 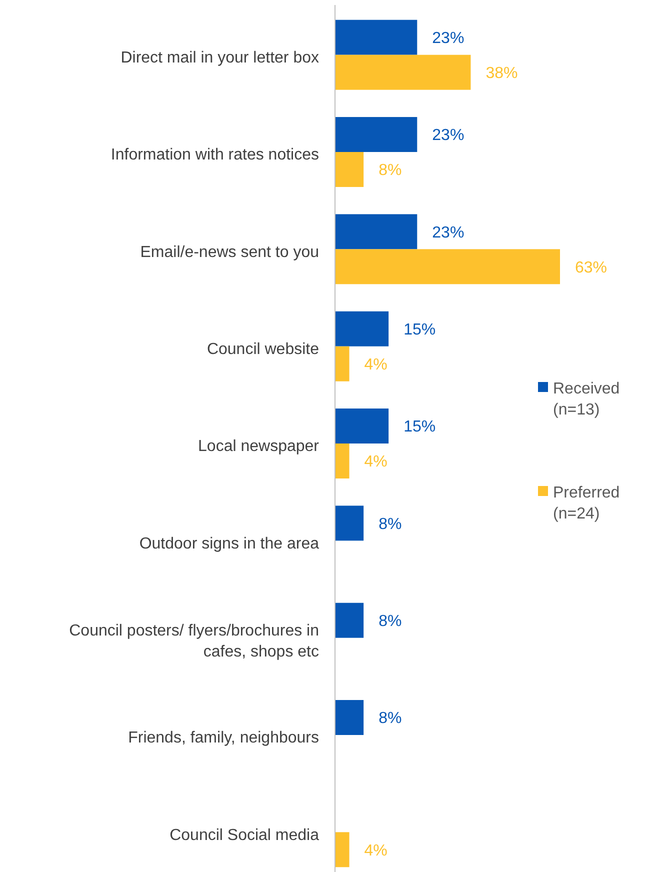 I want to click on y-tick-label: Information with rates notices, so click(x=214, y=155).